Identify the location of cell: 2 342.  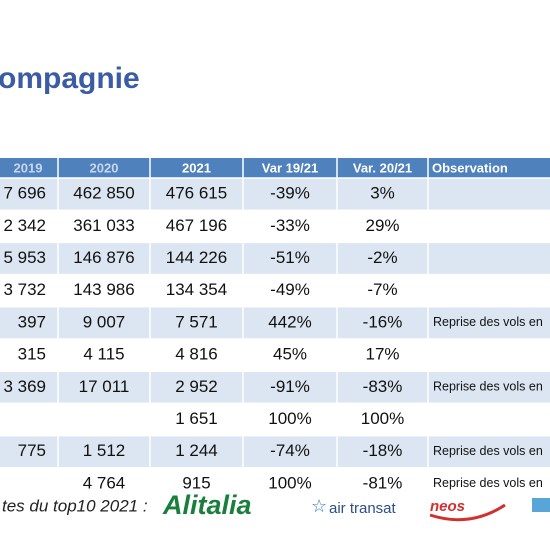
(24, 225).